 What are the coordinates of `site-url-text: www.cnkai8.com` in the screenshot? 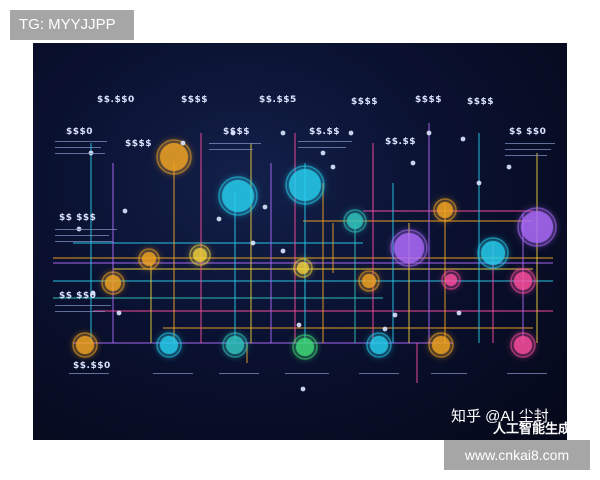 It's located at (517, 455).